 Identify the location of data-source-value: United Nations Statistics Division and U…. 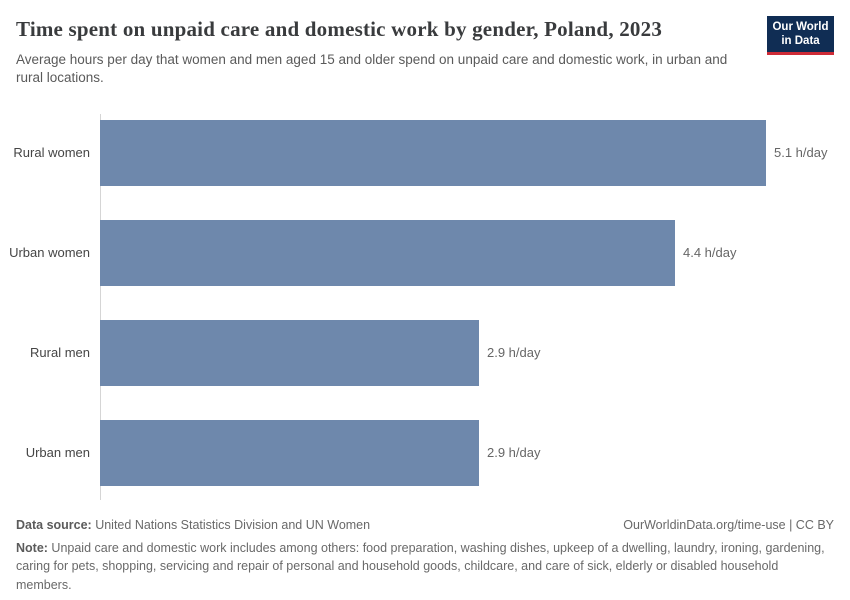
(231, 524).